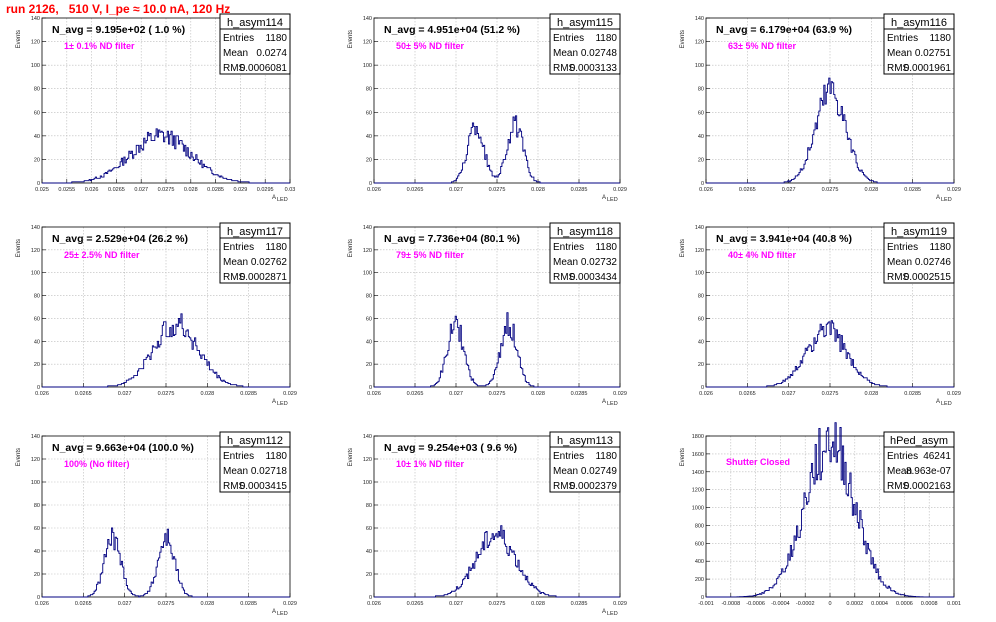 Image resolution: width=996 pixels, height=622 pixels. I want to click on histogram-line-h_asym113, so click(497, 561).